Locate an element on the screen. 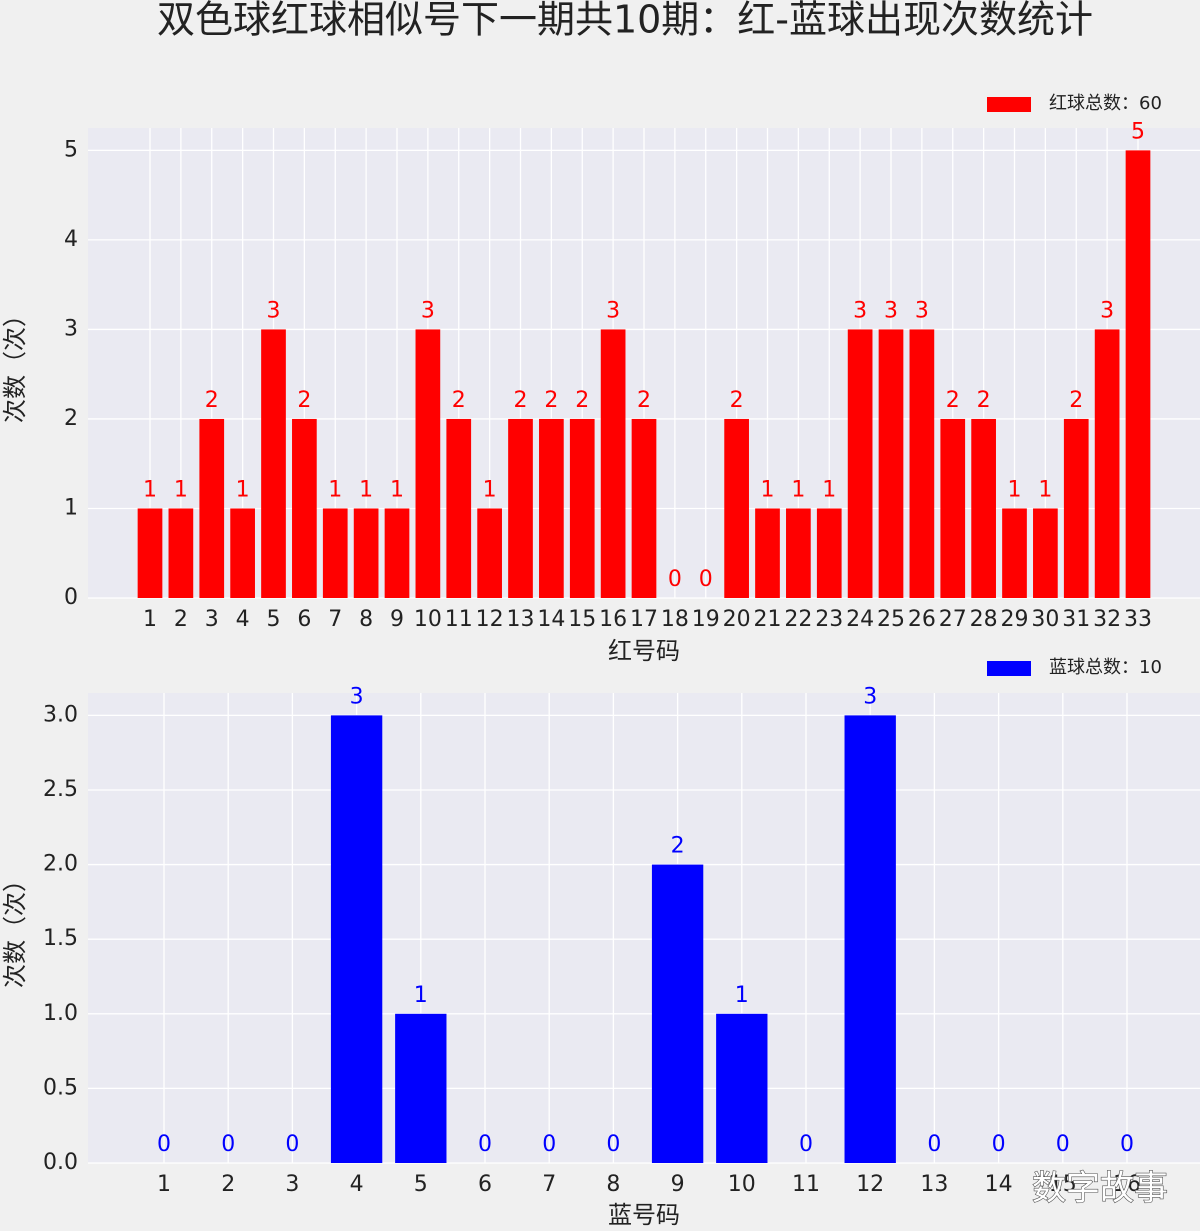 The width and height of the screenshot is (1200, 1231). y-tick-label: 3 is located at coordinates (71, 328).